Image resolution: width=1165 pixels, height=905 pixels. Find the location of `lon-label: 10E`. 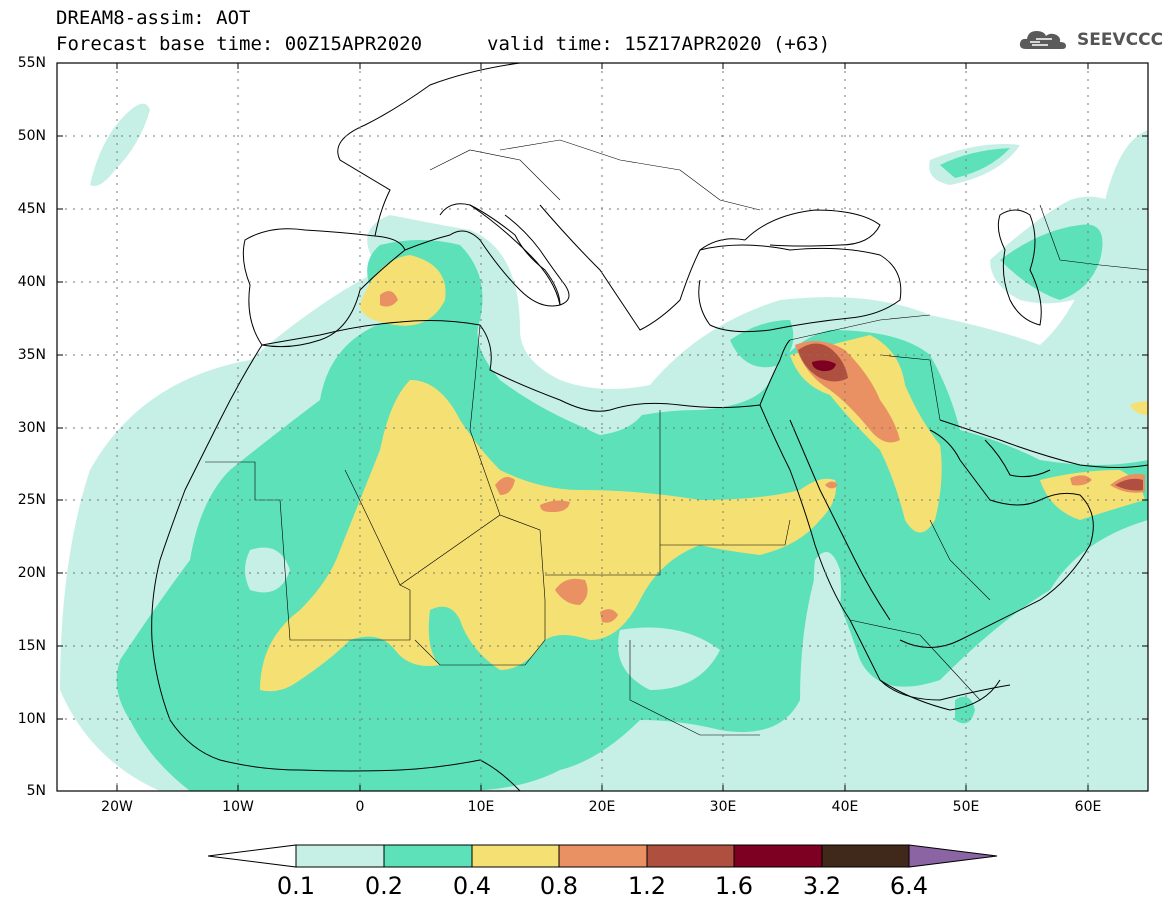

lon-label: 10E is located at coordinates (481, 807).